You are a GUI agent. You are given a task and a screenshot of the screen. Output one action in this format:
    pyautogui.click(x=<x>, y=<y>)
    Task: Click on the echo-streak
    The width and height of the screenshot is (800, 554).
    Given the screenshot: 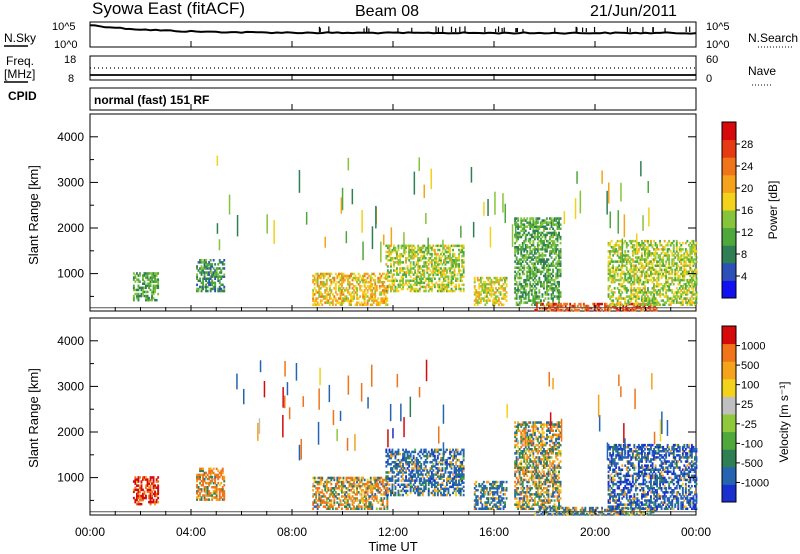 What is the action you would take?
    pyautogui.click(x=384, y=240)
    